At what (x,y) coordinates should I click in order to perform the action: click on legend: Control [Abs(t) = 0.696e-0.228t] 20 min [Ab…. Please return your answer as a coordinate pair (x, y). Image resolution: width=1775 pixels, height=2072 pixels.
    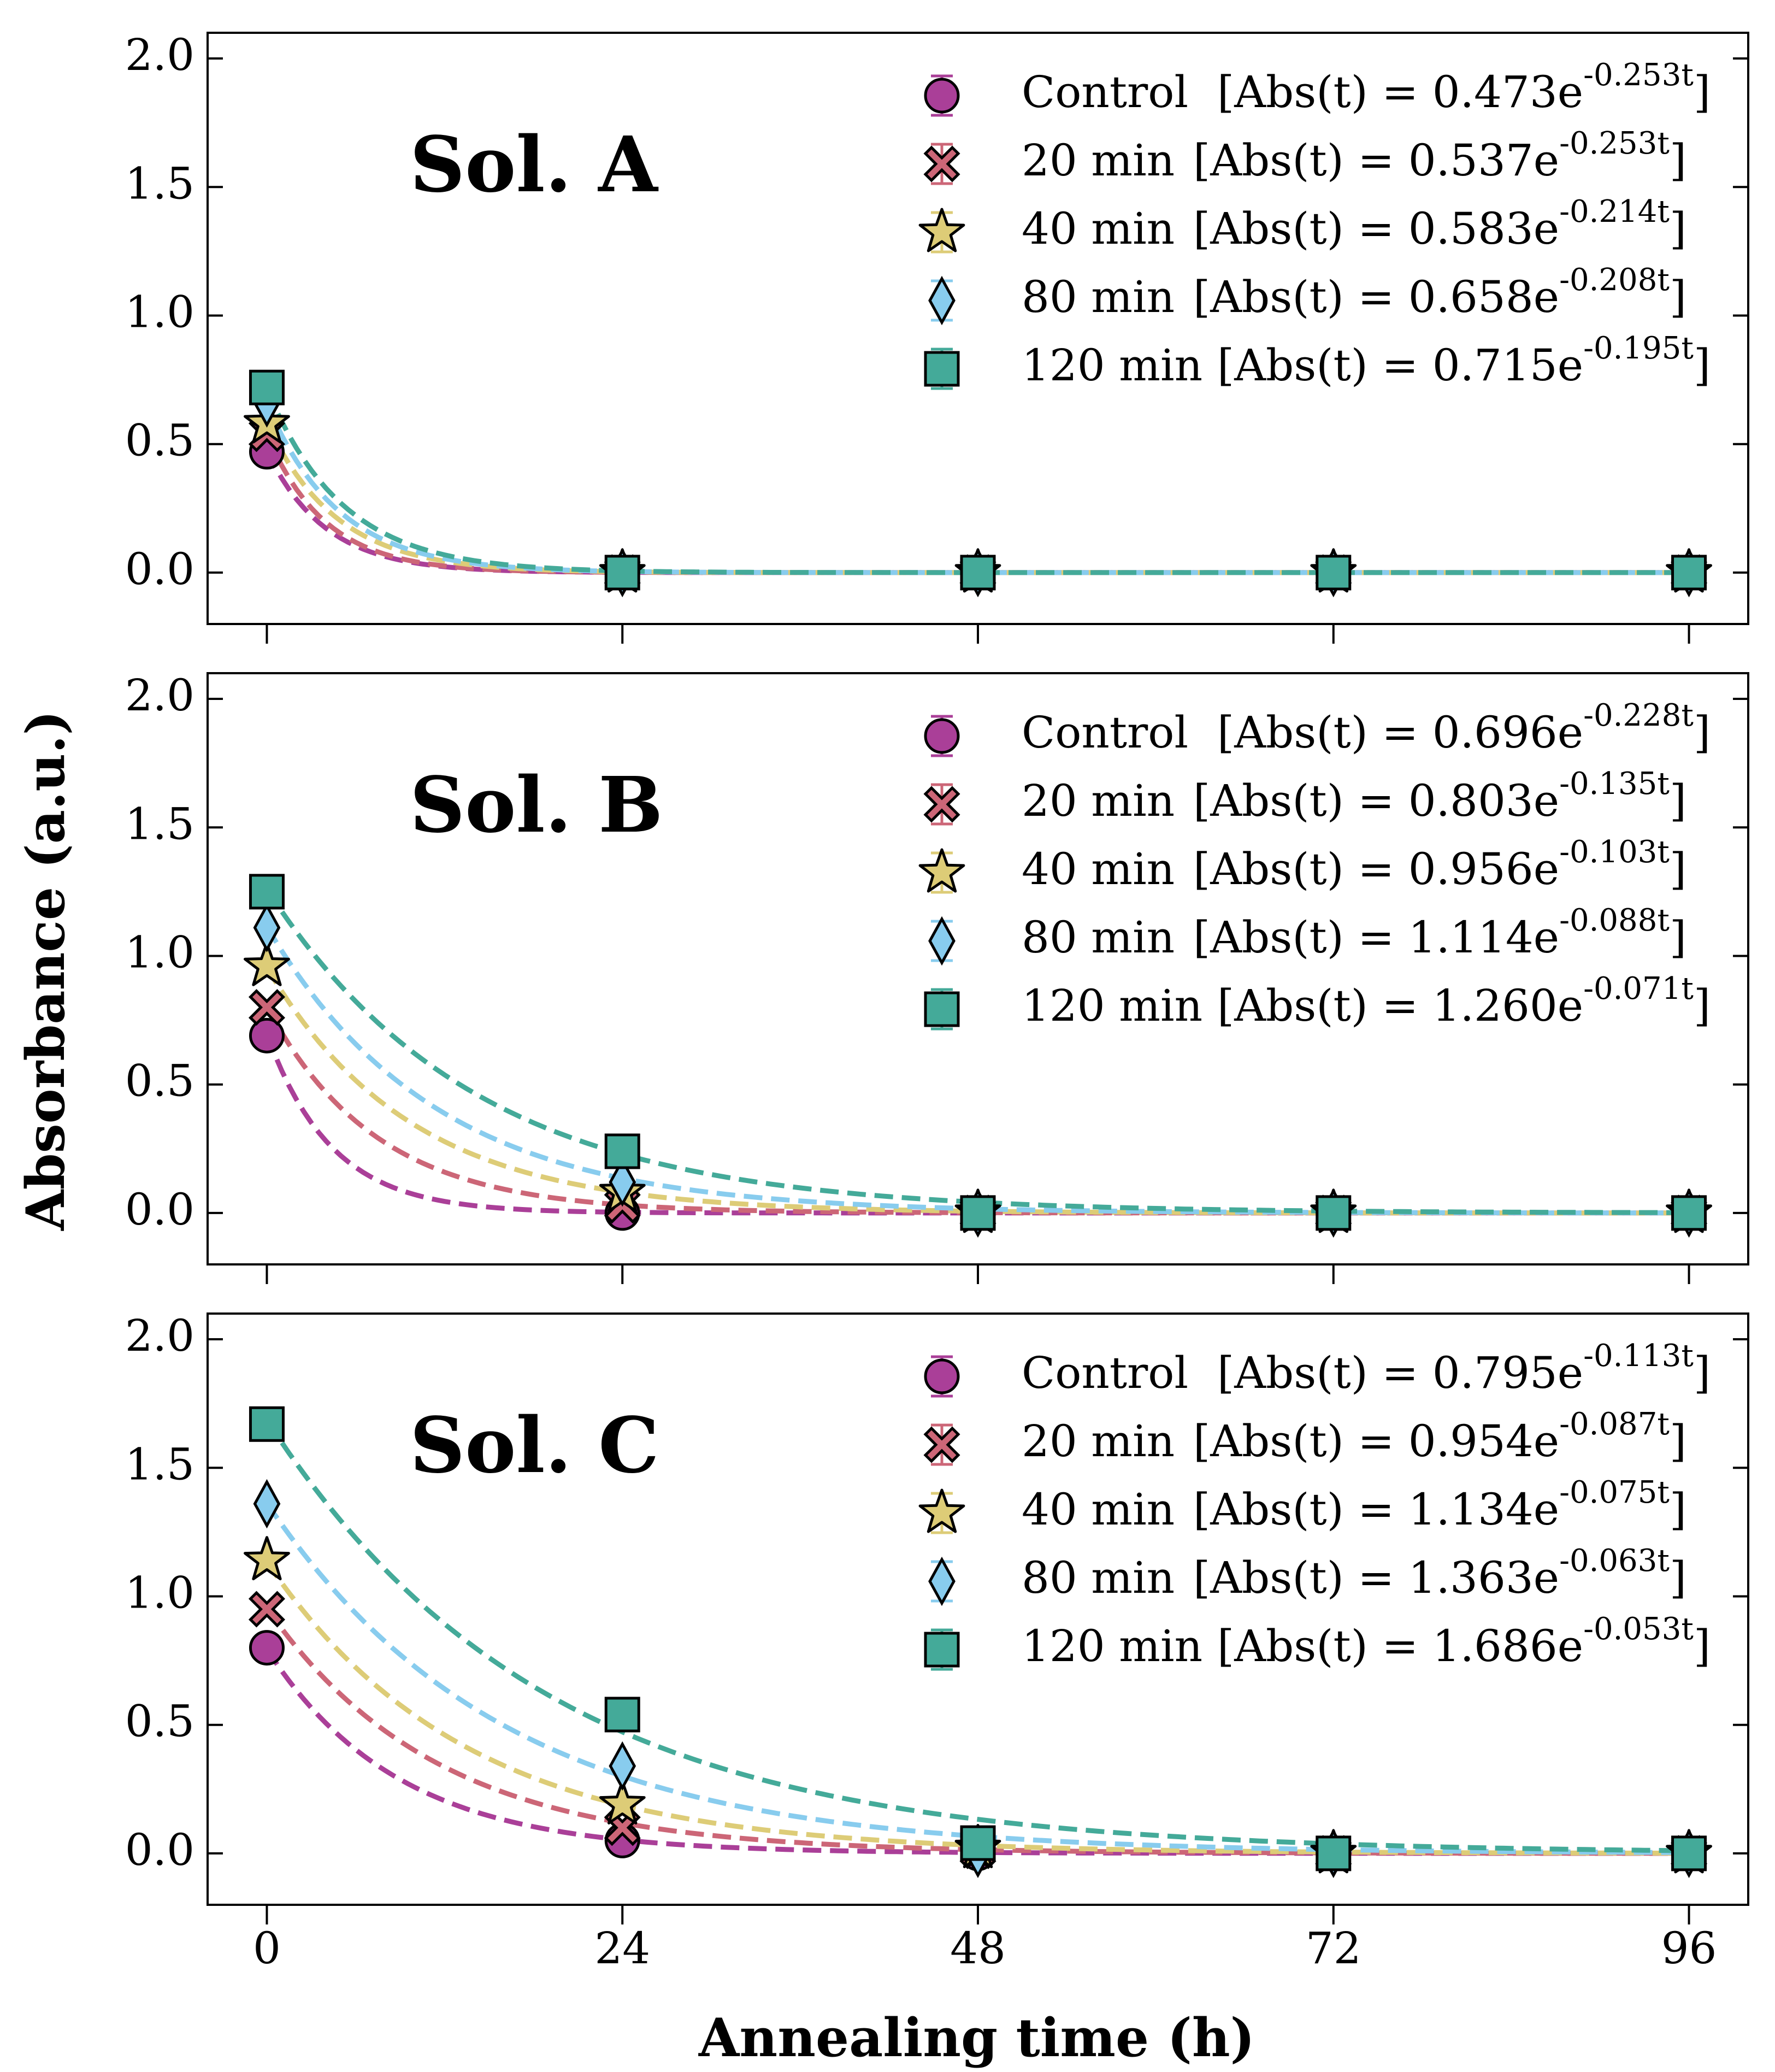
    Looking at the image, I should click on (1314, 865).